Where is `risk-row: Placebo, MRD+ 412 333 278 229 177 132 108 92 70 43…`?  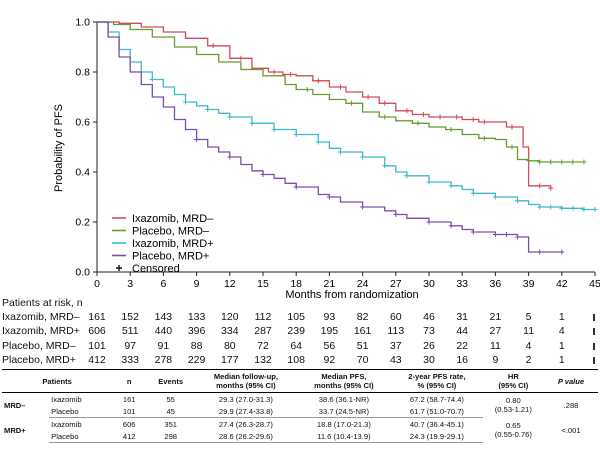 risk-row: Placebo, MRD+ 412 333 278 229 177 132 108 92 70 43… is located at coordinates (300, 361).